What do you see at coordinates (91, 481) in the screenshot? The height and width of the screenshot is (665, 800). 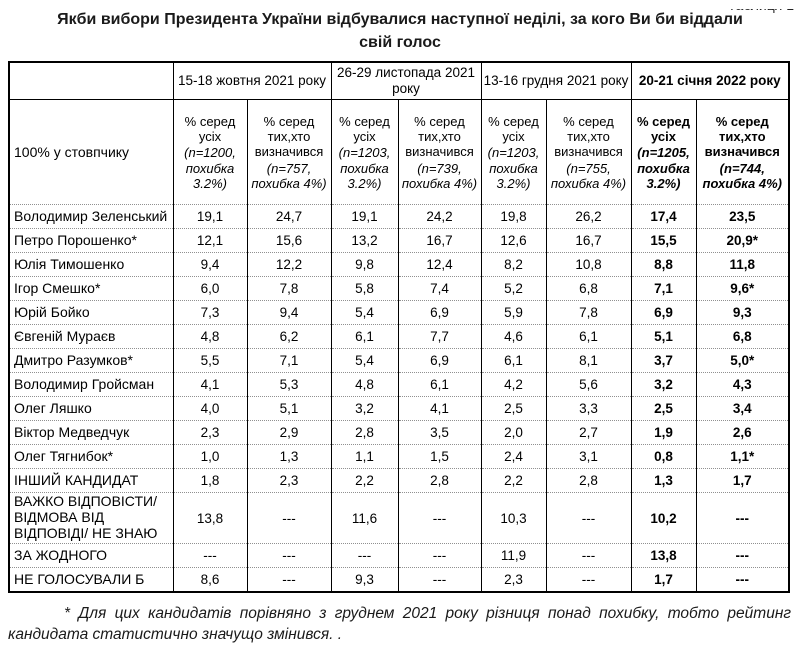 I see `candidate-name: ІНШИЙ КАНДИДАТ` at bounding box center [91, 481].